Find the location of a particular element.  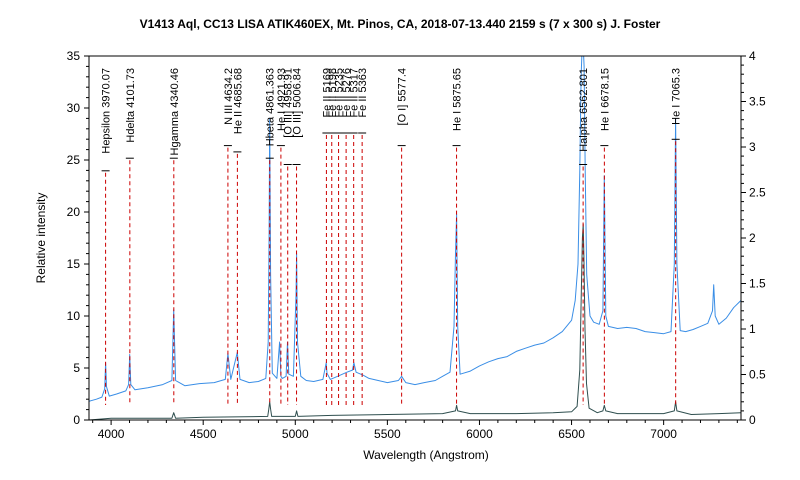

y-tick-label-5: 20 is located at coordinates (74, 212).